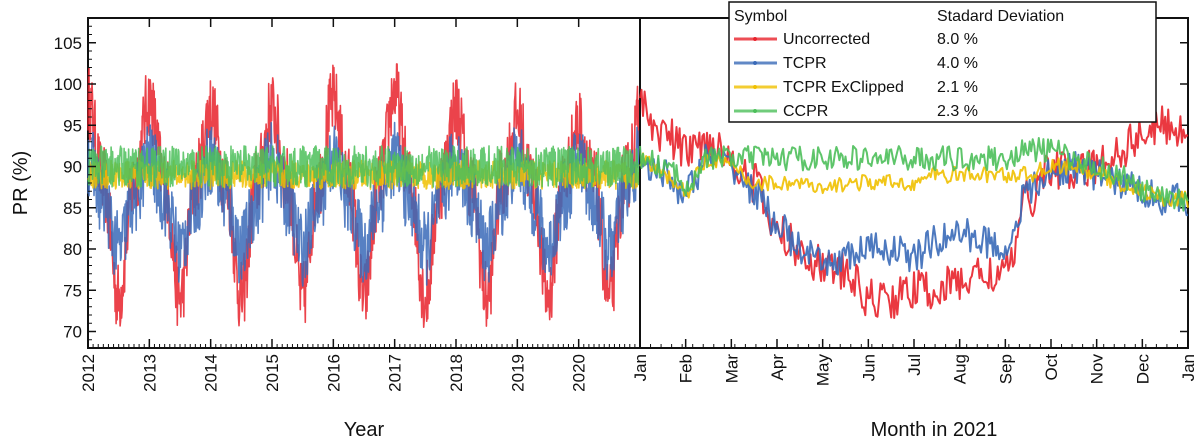 This screenshot has height=443, width=1200. I want to click on legend-header-std: Stadard Deviation, so click(1000, 16).